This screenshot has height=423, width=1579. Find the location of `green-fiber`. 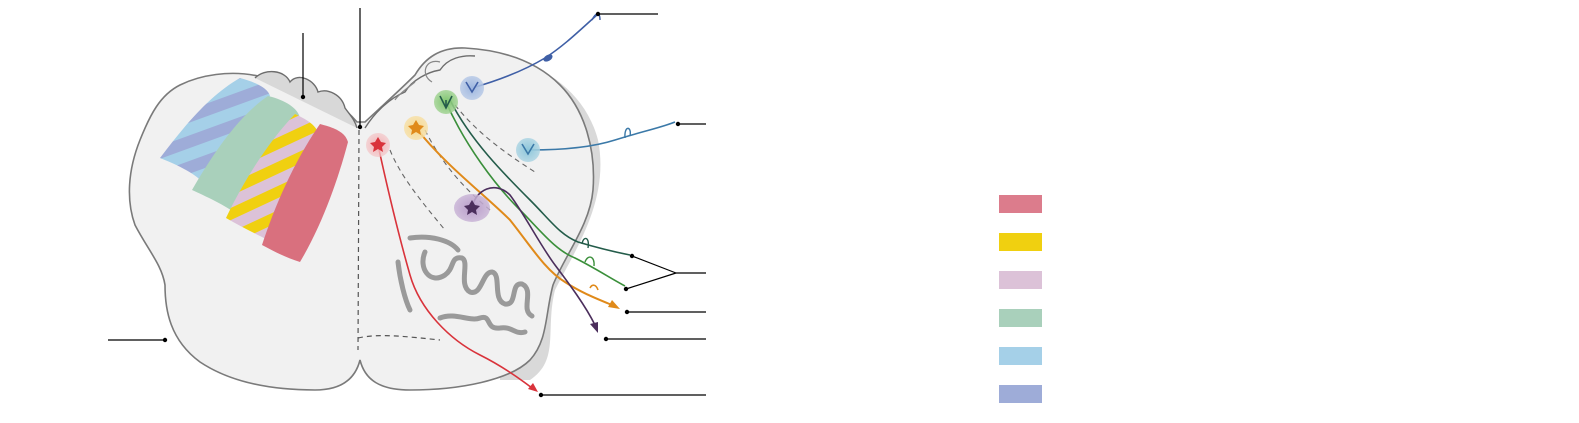

green-fiber is located at coordinates (535, 194).